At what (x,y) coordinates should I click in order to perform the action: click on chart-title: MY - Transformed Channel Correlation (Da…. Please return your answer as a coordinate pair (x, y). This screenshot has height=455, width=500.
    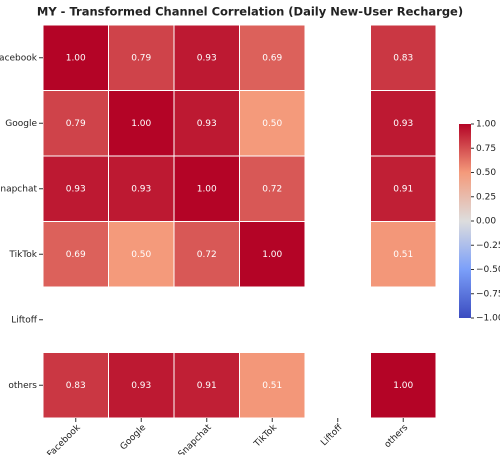
    Looking at the image, I should click on (250, 12).